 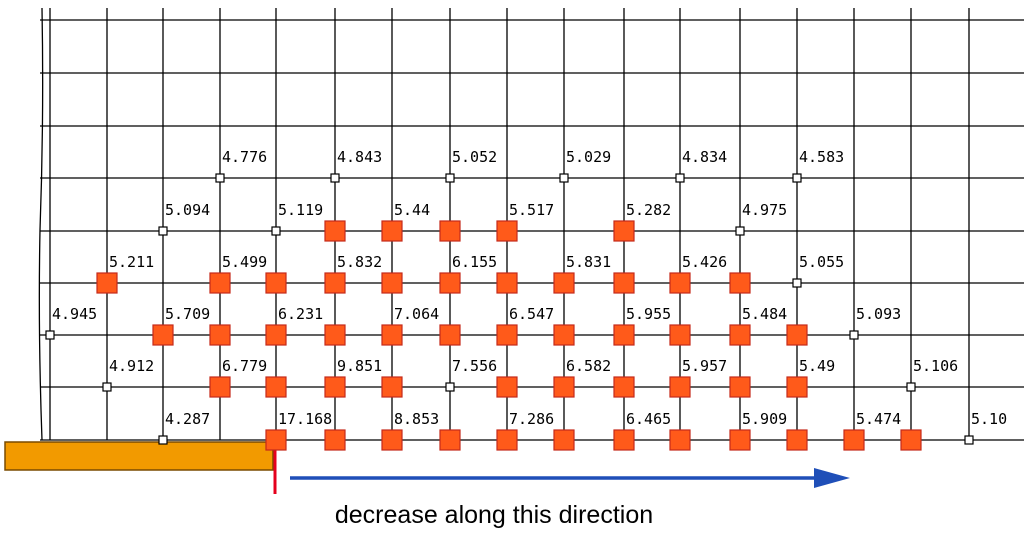 What do you see at coordinates (41, 224) in the screenshot?
I see `grid-boundary-left` at bounding box center [41, 224].